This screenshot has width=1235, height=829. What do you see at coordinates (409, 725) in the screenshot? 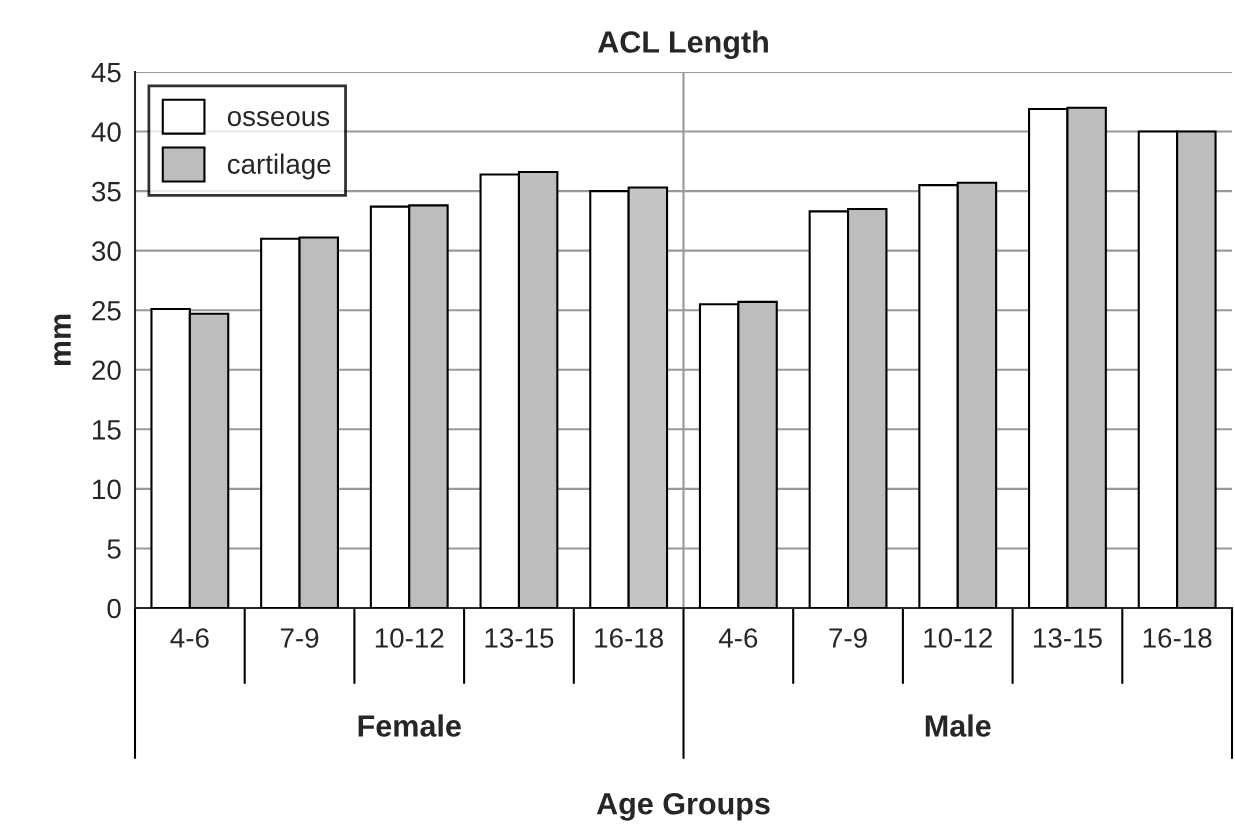
I see `text: Female` at bounding box center [409, 725].